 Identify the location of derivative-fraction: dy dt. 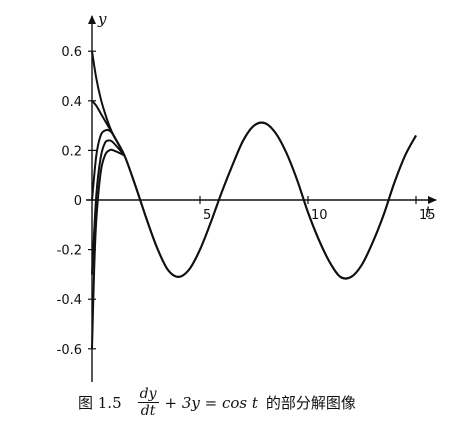
(148, 402).